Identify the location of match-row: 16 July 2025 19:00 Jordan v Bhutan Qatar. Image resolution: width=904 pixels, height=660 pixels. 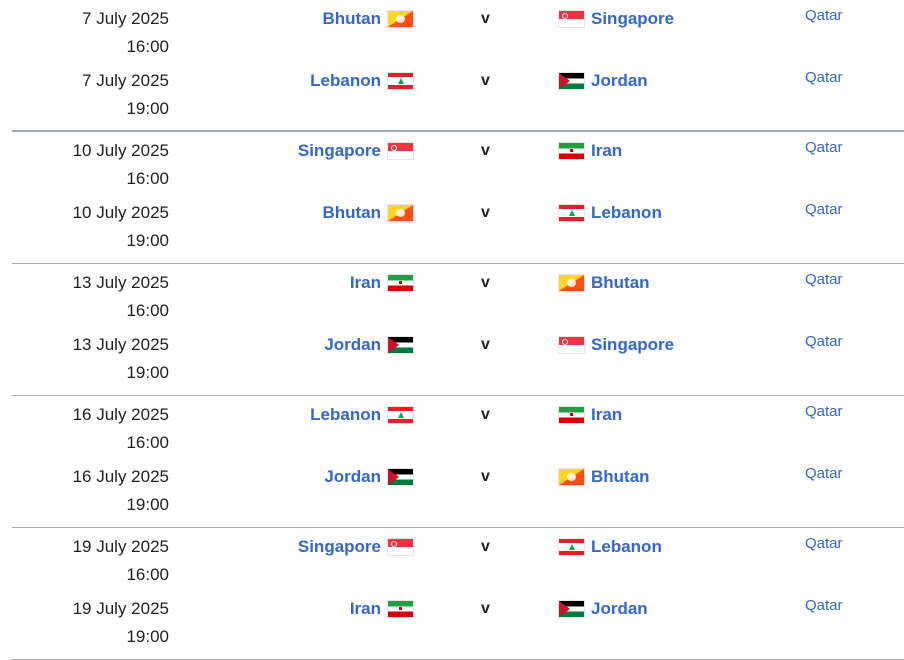
(458, 496).